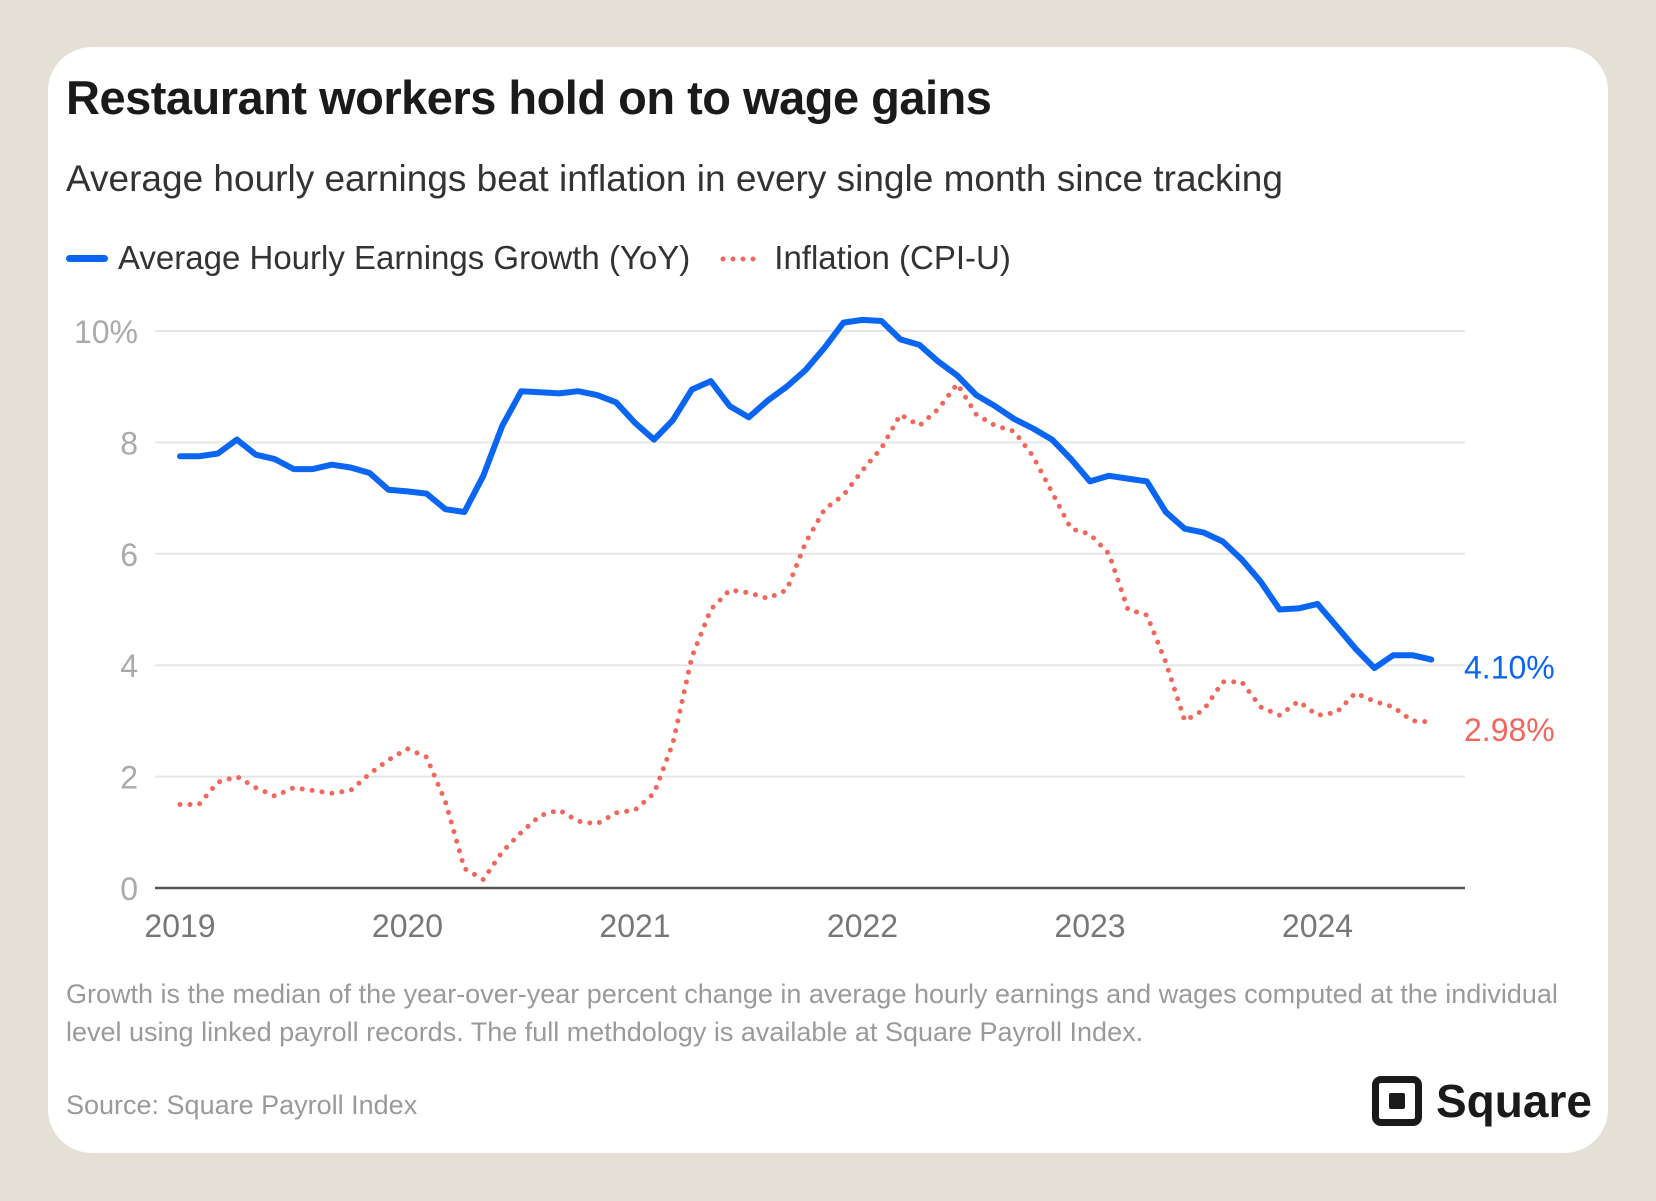 This screenshot has height=1201, width=1656. What do you see at coordinates (179, 926) in the screenshot?
I see `x-tick-label: 2019` at bounding box center [179, 926].